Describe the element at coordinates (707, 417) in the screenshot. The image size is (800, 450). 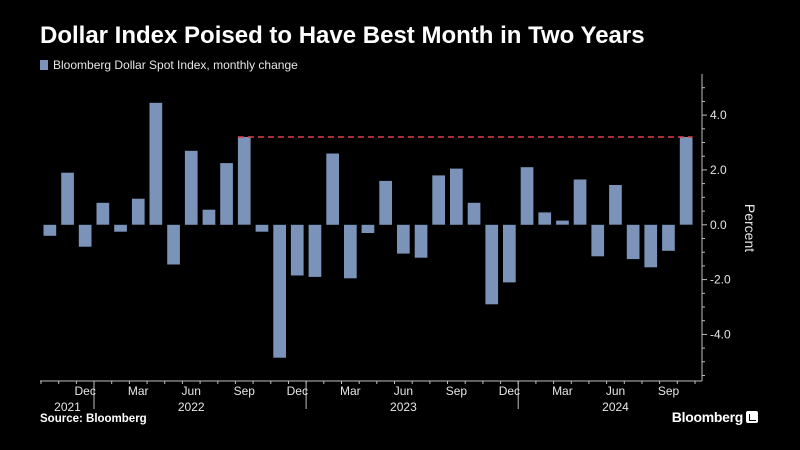
I see `brand-name: Bloomberg` at that location.